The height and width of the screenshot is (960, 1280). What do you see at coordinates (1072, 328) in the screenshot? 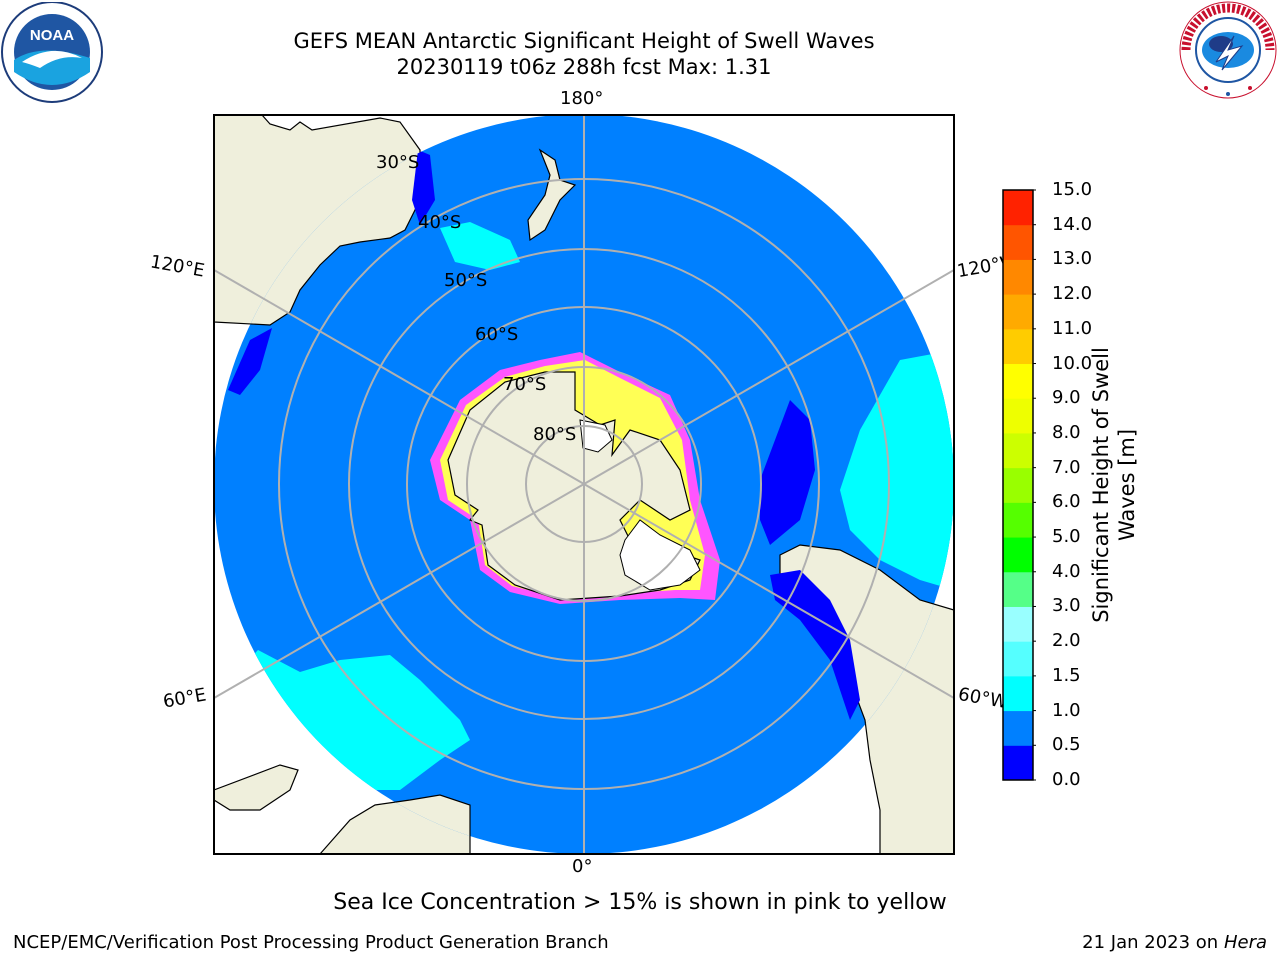
I see `colorbar-tick-label: 11.0` at bounding box center [1072, 328].